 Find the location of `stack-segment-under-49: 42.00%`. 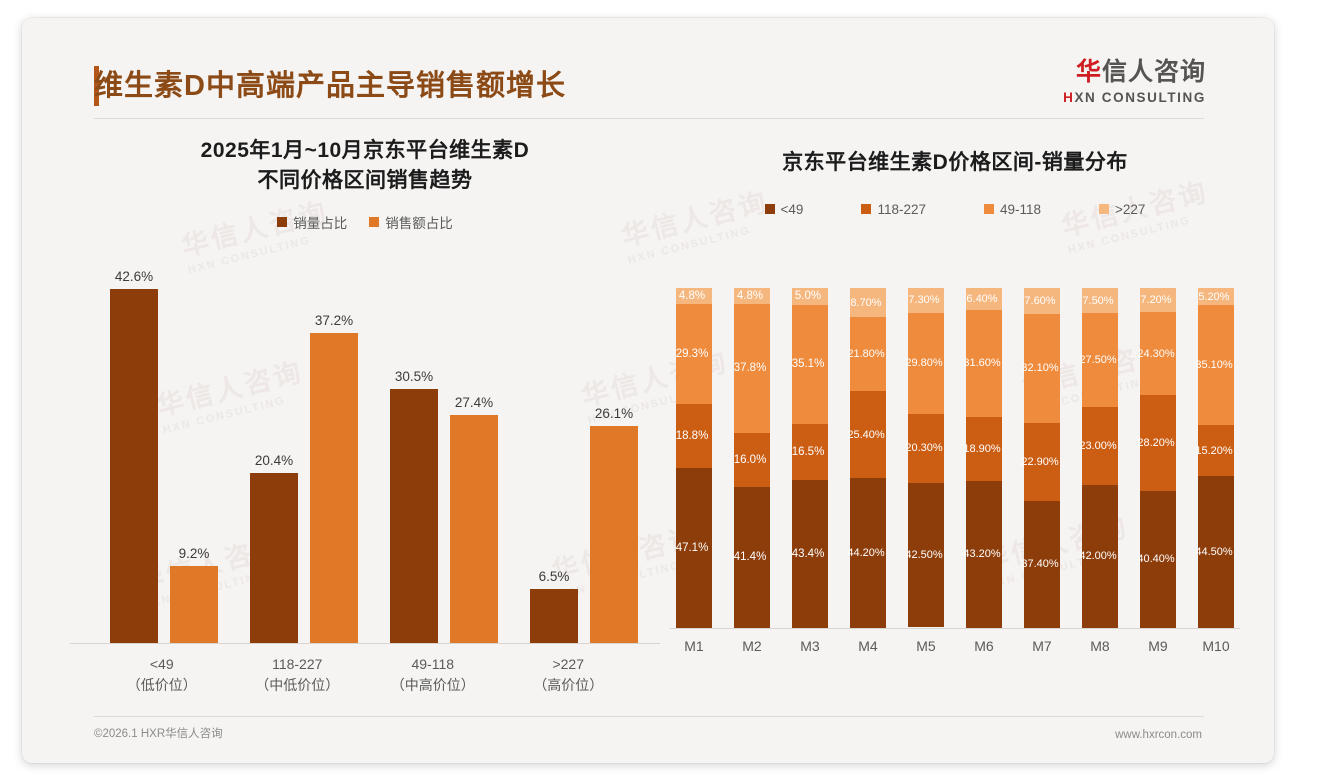

stack-segment-under-49: 42.00% is located at coordinates (1098, 556).